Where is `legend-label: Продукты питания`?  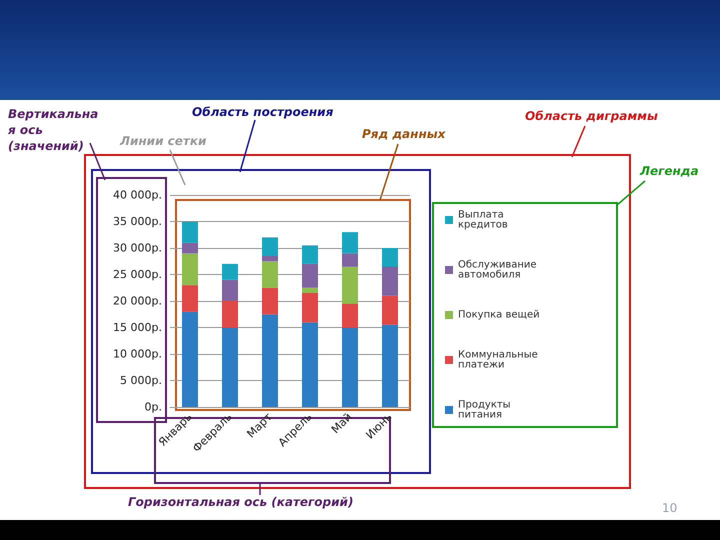
legend-label: Продукты питания is located at coordinates (486, 410).